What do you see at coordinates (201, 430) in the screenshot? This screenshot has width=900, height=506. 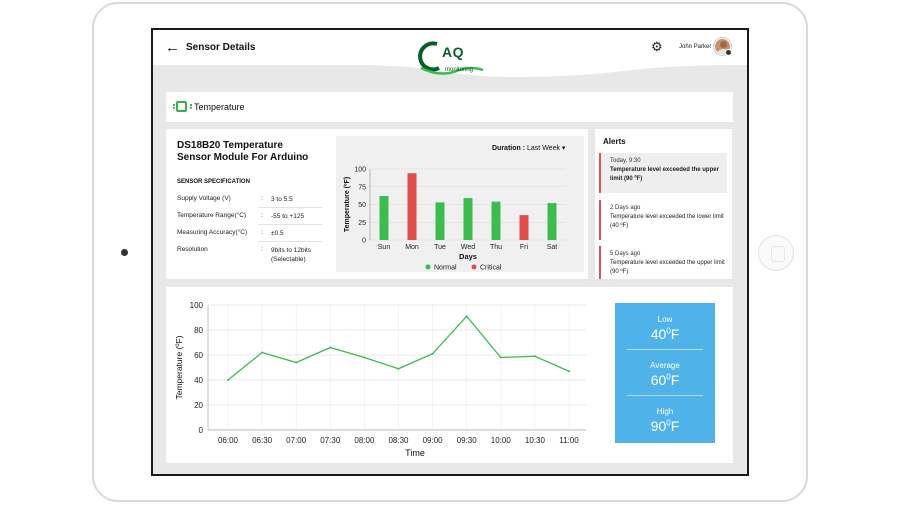 I see `line-y-tick-label: 0` at bounding box center [201, 430].